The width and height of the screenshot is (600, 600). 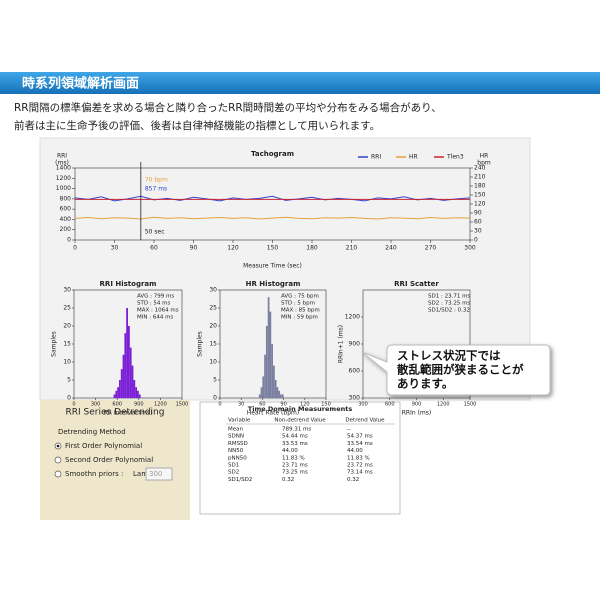 I want to click on y-tick-label: 10, so click(x=213, y=362).